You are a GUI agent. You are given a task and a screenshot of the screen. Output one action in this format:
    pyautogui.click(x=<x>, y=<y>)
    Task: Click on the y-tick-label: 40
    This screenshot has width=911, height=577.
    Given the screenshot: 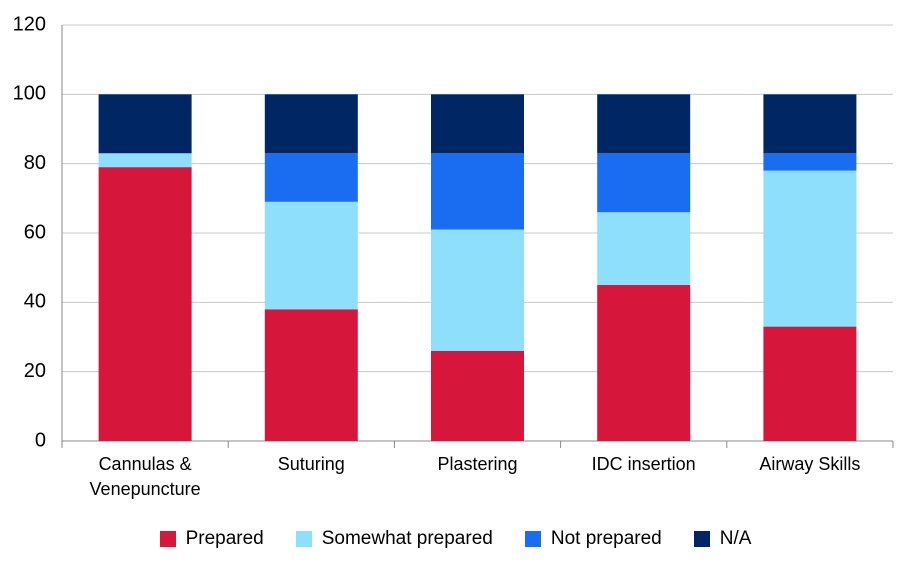 What is the action you would take?
    pyautogui.click(x=35, y=302)
    